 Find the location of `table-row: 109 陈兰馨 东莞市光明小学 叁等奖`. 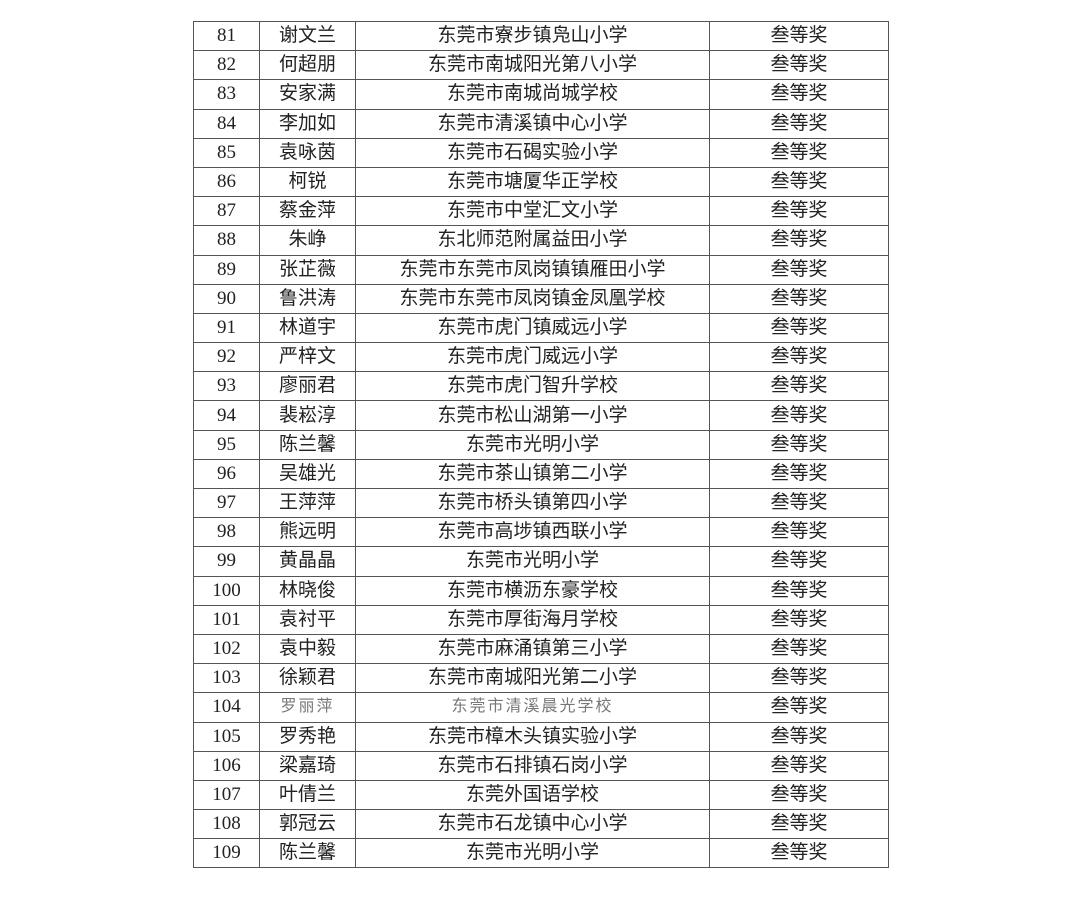

table-row: 109 陈兰馨 东莞市光明小学 叁等奖 is located at coordinates (541, 853).